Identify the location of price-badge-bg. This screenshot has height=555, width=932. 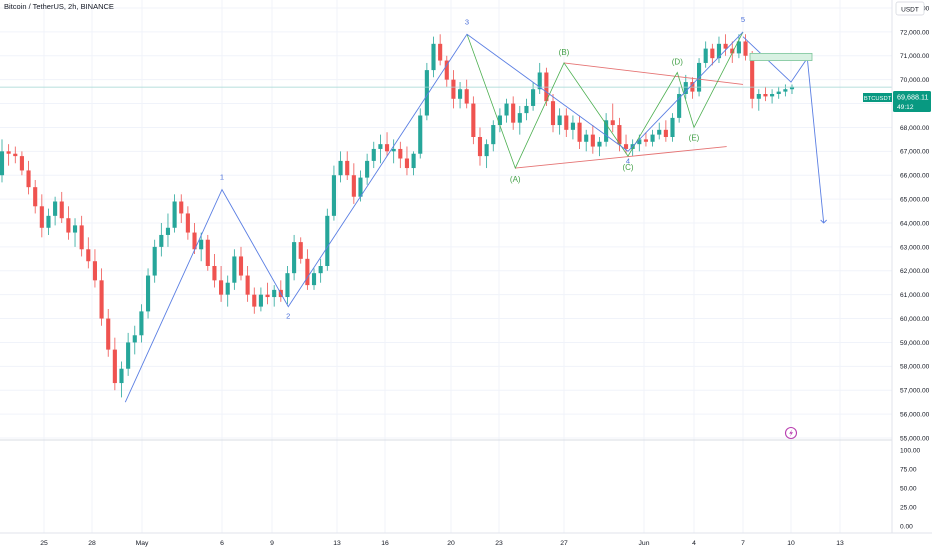
(912, 101).